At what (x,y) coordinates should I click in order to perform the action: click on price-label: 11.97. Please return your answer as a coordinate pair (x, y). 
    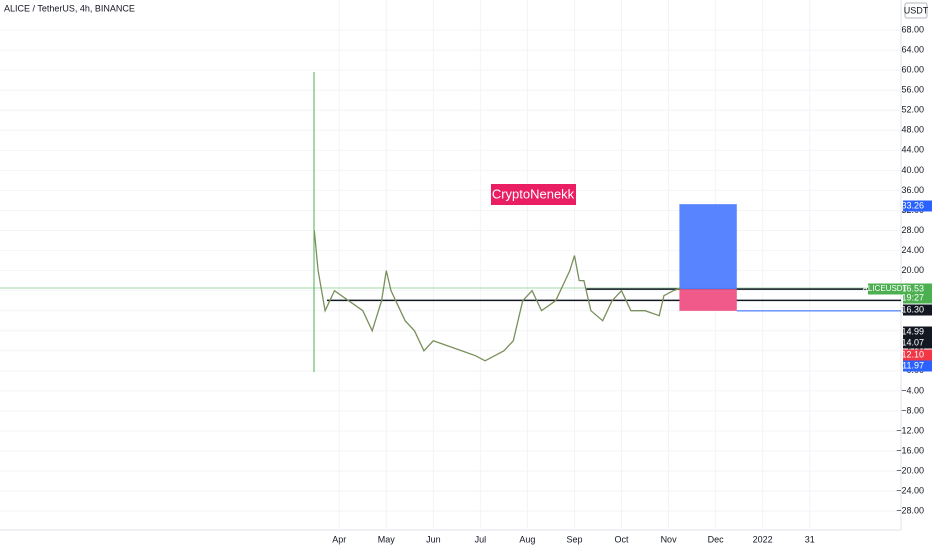
    Looking at the image, I should click on (913, 365).